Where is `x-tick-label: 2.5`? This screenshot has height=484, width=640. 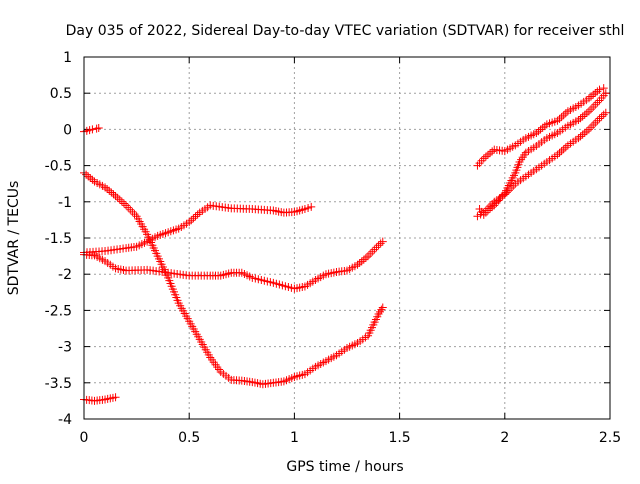
x-tick-label: 2.5 is located at coordinates (610, 438).